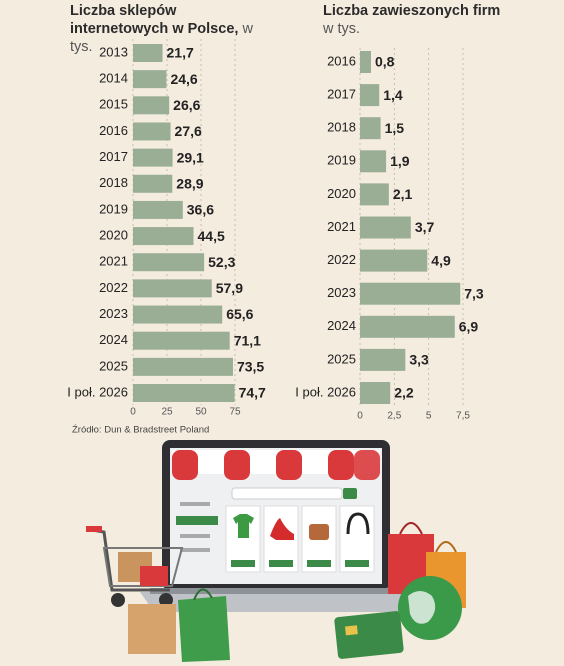 This screenshot has height=666, width=564. Describe the element at coordinates (474, 293) in the screenshot. I see `value-label: 7,3` at that location.